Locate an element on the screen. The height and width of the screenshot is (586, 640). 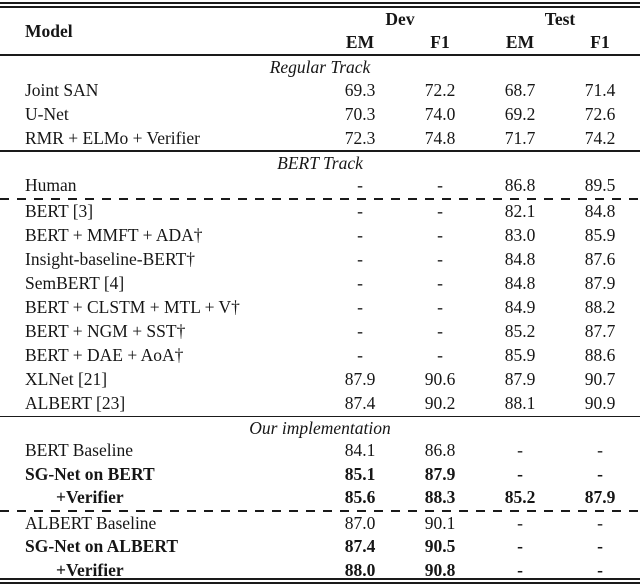
model-cell: BERT + MMFT + ADA† is located at coordinates (114, 235).